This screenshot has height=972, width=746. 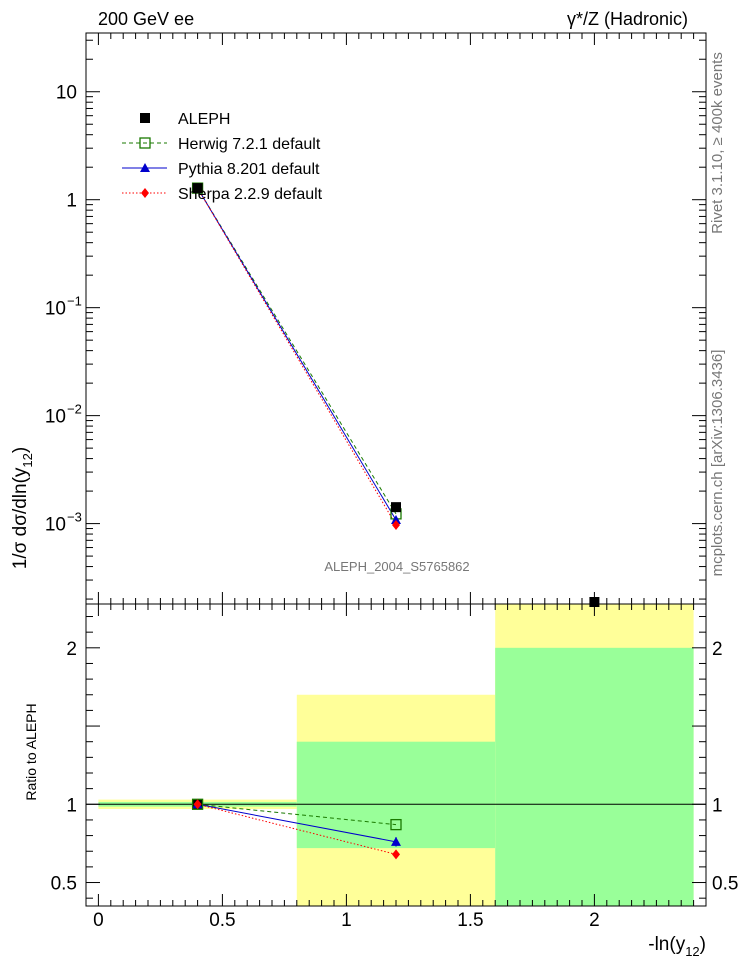 I want to click on ratio-y-tick-label-right-0: 0.5, so click(x=725, y=884).